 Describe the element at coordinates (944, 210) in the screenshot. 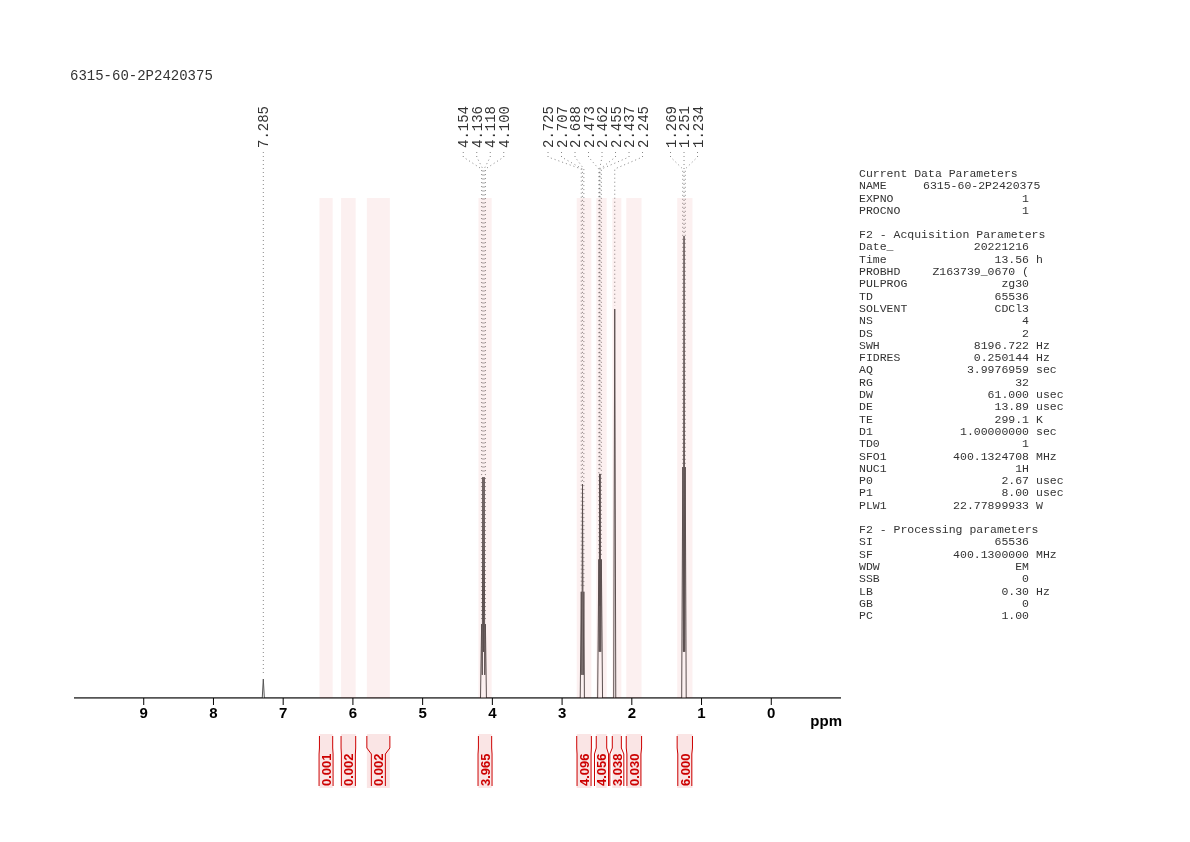

I see `text: PROCNO 1` at that location.